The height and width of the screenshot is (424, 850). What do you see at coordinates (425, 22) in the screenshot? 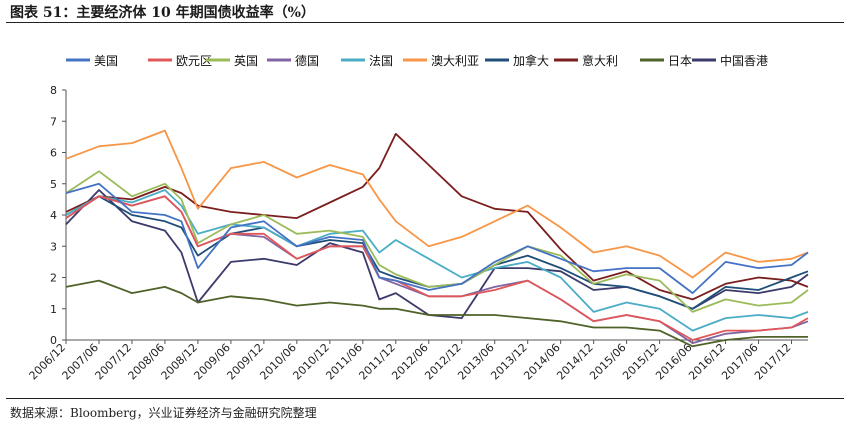
I see `title-divider` at bounding box center [425, 22].